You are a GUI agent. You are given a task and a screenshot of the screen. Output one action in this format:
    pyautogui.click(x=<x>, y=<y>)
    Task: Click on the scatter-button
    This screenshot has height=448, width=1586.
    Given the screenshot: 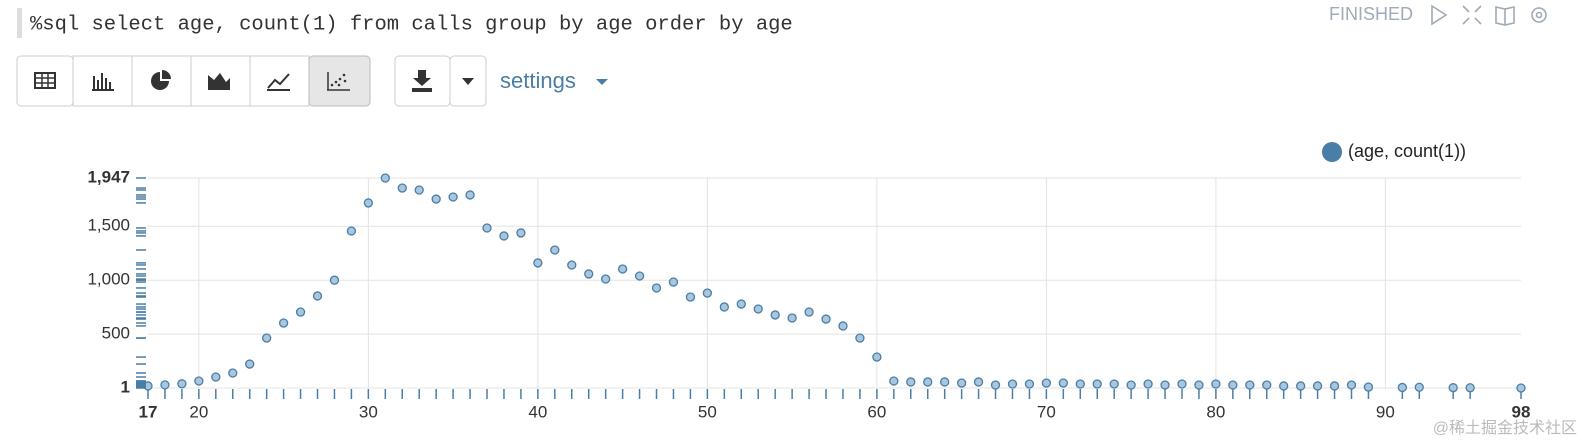 What is the action you would take?
    pyautogui.click(x=339, y=81)
    